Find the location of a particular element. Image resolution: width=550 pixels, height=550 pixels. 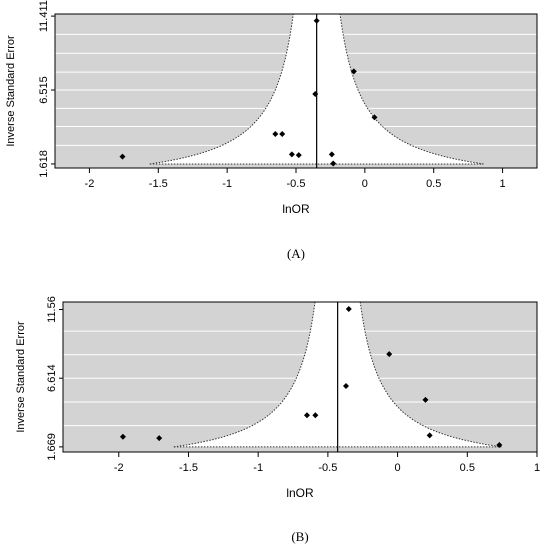

funnel-right-boundary is located at coordinates (430, 374).